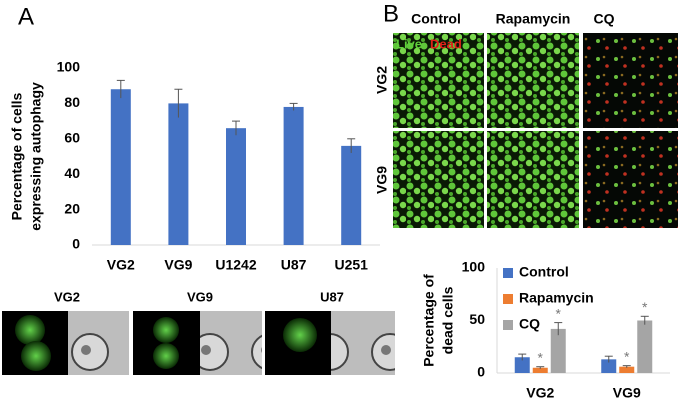 The height and width of the screenshot is (408, 680). What do you see at coordinates (544, 272) in the screenshot?
I see `legend-label: Control` at bounding box center [544, 272].